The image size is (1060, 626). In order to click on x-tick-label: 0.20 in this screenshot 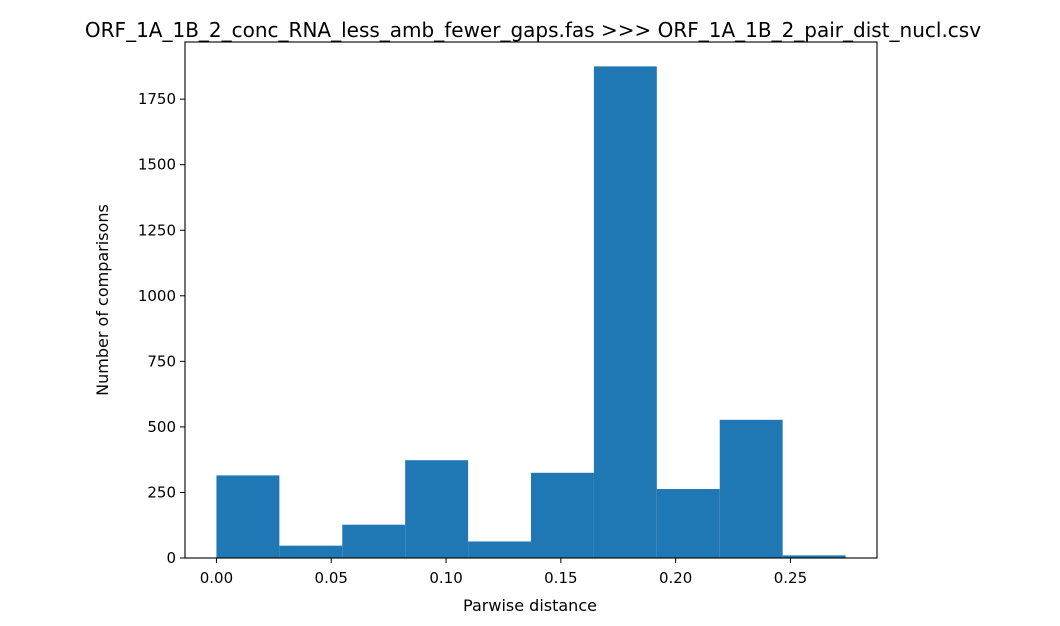, I will do `click(675, 578)`.